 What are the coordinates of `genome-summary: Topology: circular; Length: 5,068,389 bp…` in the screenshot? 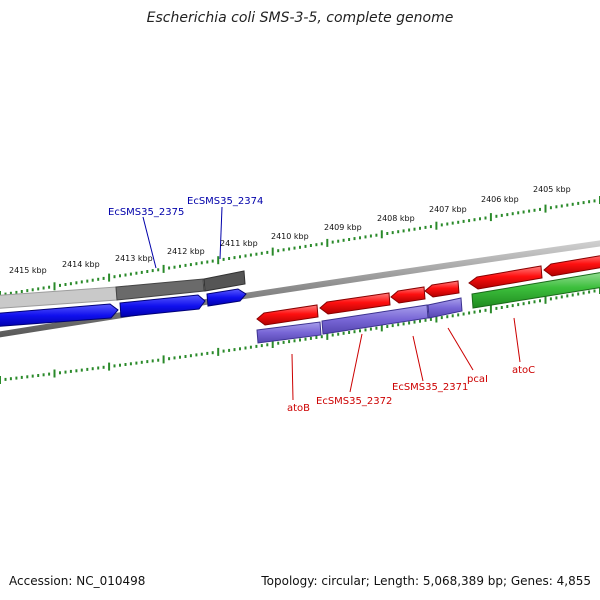 It's located at (426, 581).